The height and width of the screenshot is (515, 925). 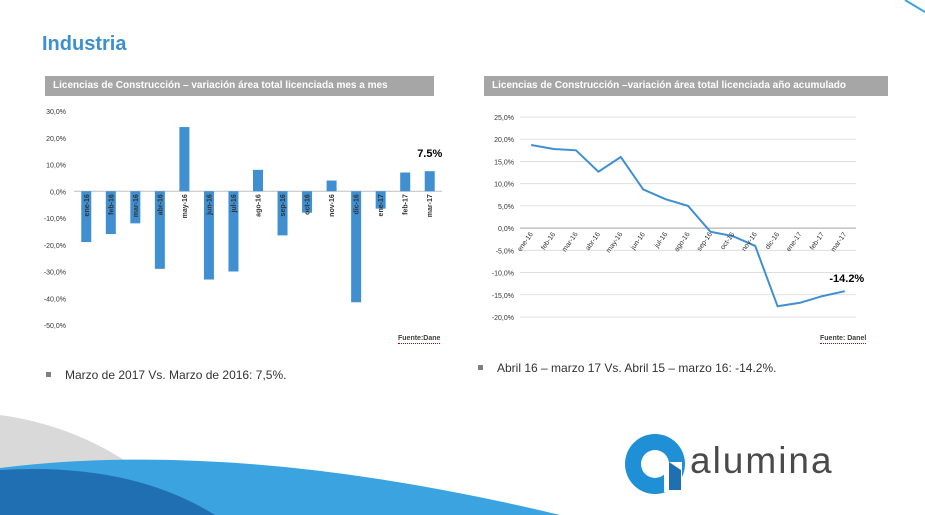 I want to click on left-bullet: Marzo de 2017 Vs. Marzo de 2016: 7,5%., so click(x=166, y=375).